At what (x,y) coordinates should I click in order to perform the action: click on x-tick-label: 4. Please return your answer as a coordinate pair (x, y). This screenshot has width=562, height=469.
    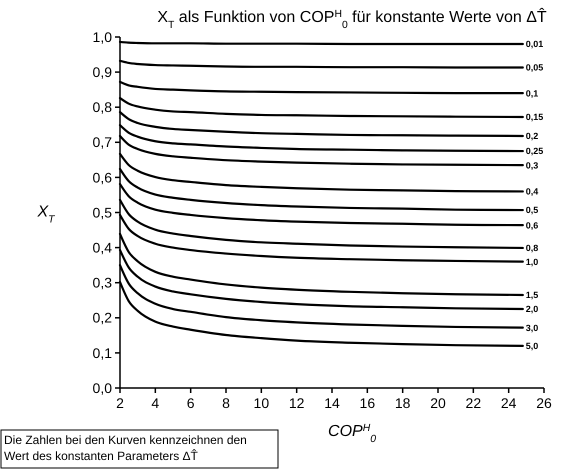
    Looking at the image, I should click on (155, 403).